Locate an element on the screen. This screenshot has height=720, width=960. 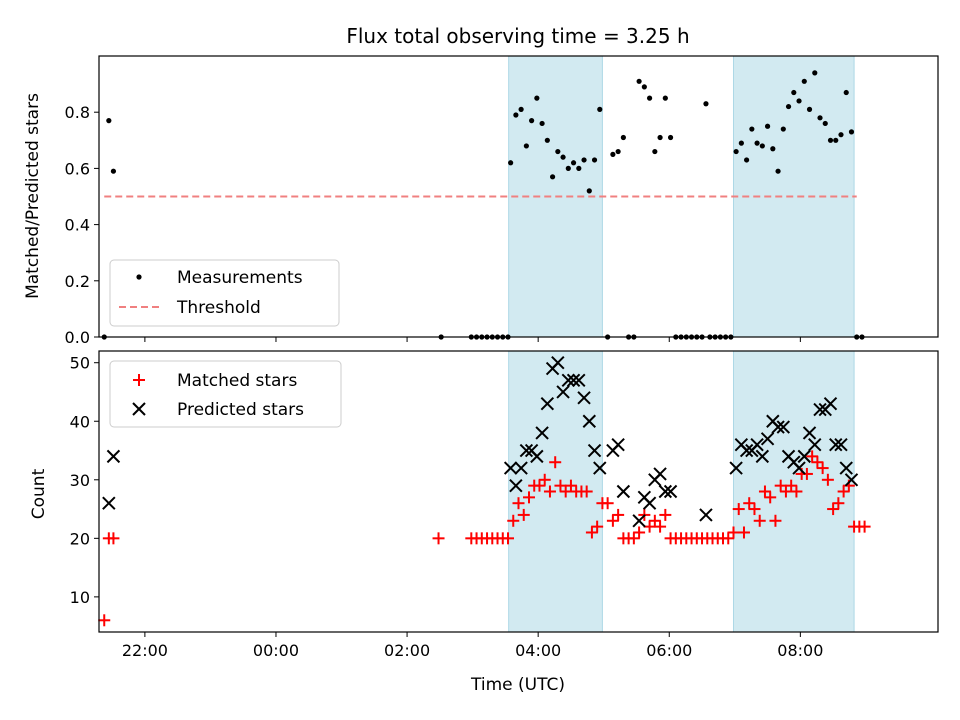
ratio-legend-box is located at coordinates (224, 293).